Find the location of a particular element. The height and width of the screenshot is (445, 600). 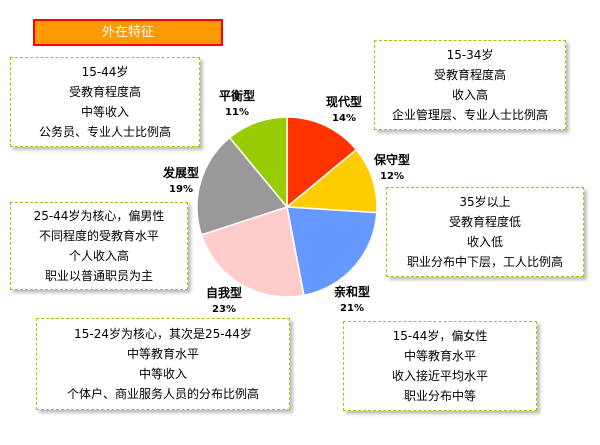

slice-percent-label: 19% is located at coordinates (181, 189).